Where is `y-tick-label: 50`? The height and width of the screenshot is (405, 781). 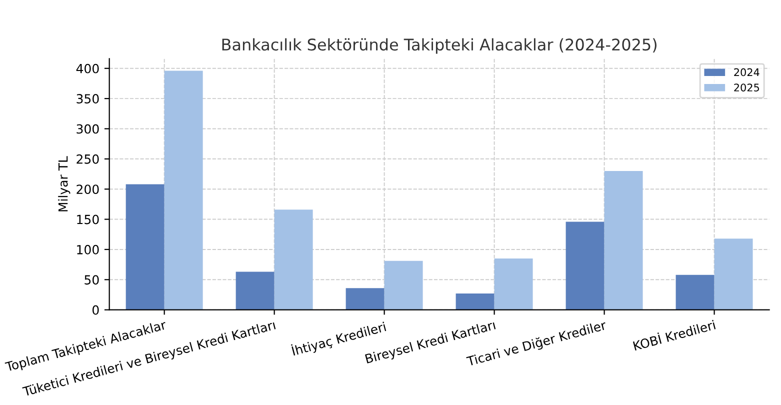
y-tick-label: 50 is located at coordinates (91, 280).